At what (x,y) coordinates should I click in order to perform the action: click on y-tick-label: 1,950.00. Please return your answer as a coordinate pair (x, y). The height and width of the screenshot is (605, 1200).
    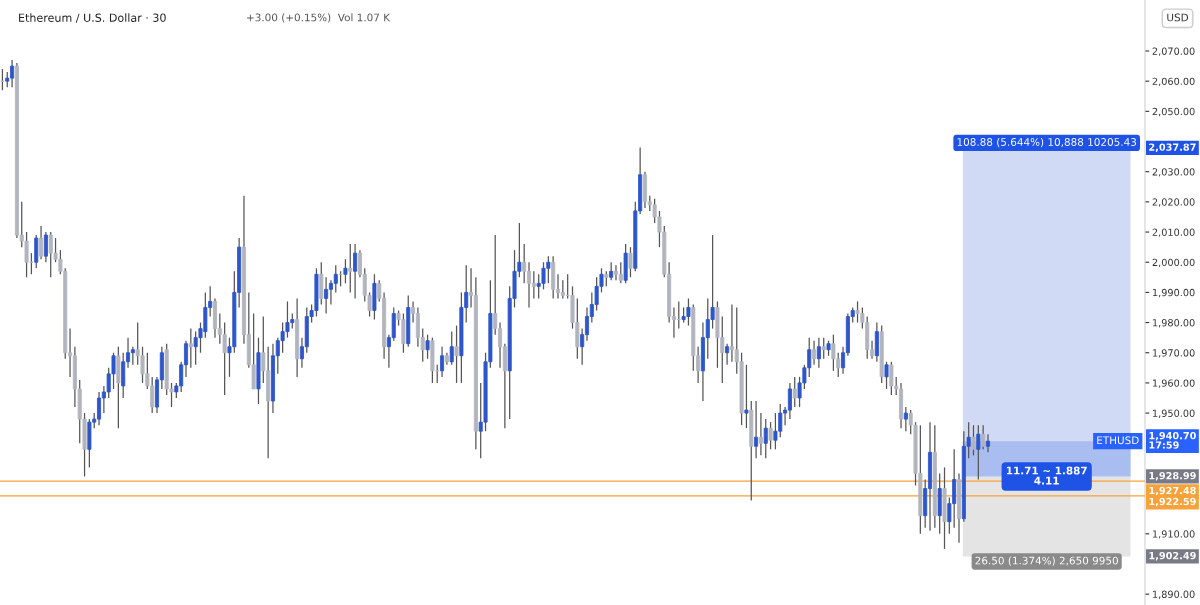
    Looking at the image, I should click on (1174, 413).